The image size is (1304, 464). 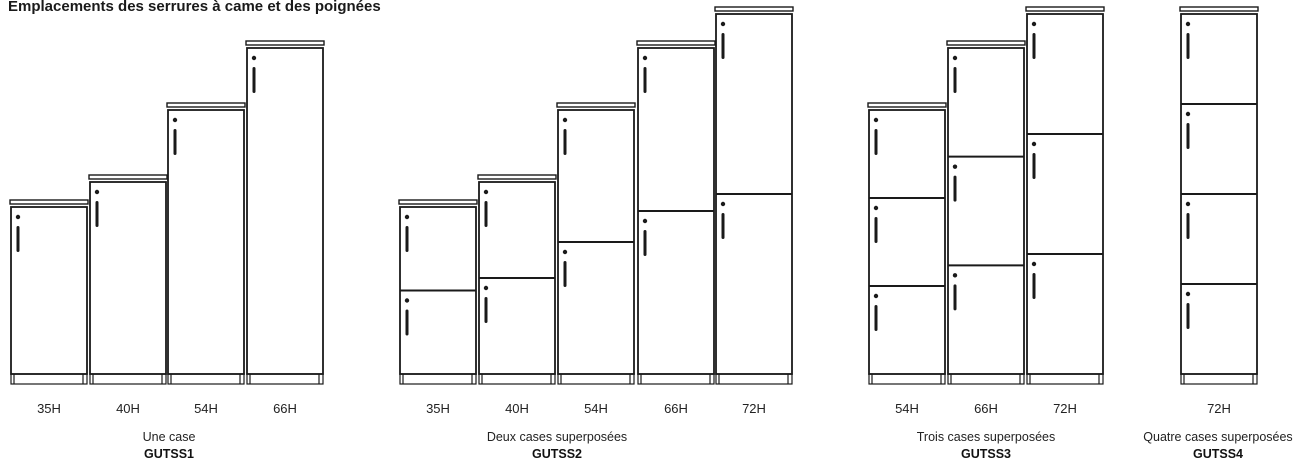 I want to click on group-description: Une case, so click(x=169, y=437).